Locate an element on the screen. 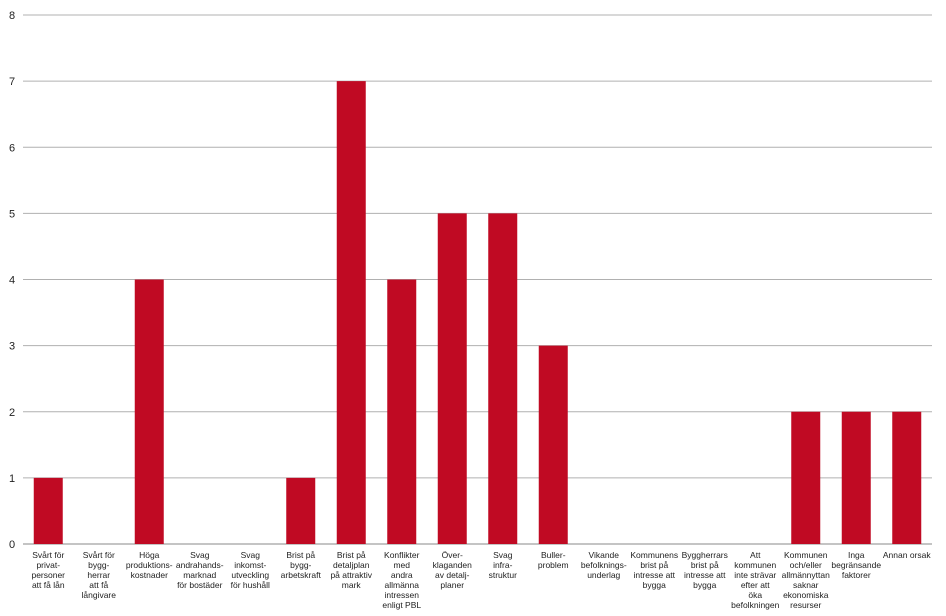 The width and height of the screenshot is (946, 616). x-tick-label-line: allmännyttan is located at coordinates (805, 575).